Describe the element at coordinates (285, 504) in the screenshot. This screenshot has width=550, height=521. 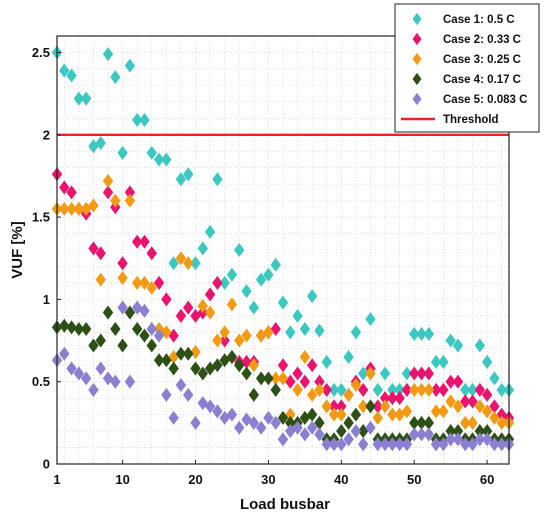
I see `x-axis-label: Load busbar` at that location.